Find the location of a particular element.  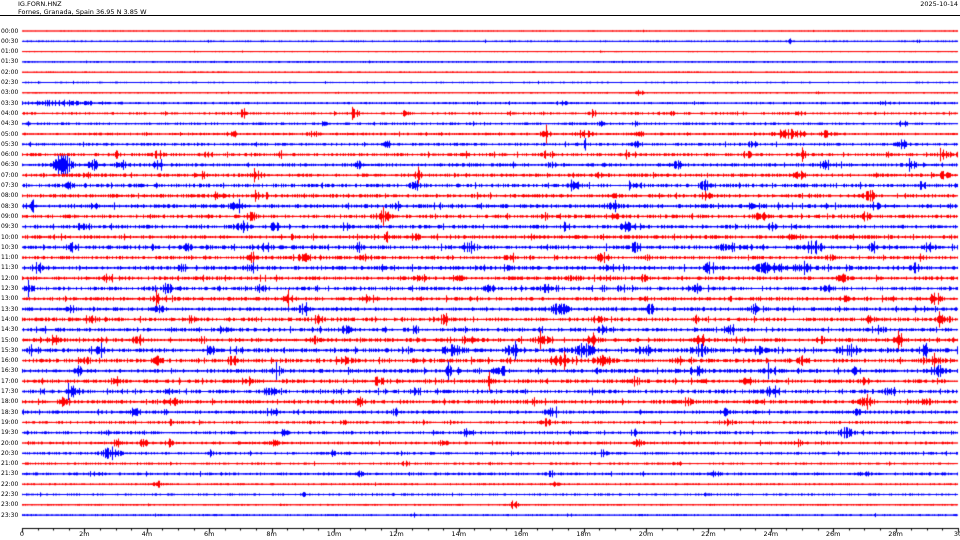

row-time-label: 12:00 is located at coordinates (10, 278).